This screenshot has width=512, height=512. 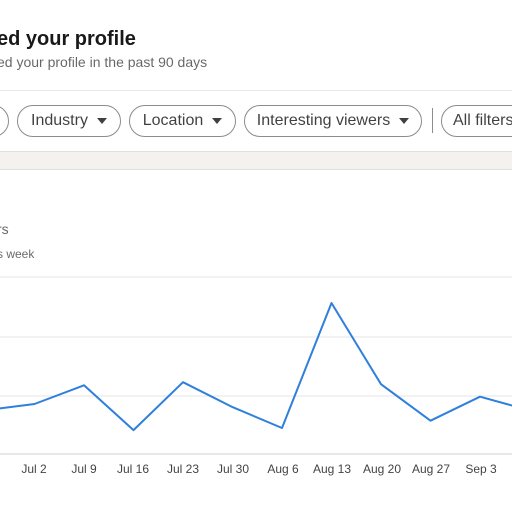 What do you see at coordinates (133, 469) in the screenshot?
I see `x-tick-label: Jul 16` at bounding box center [133, 469].